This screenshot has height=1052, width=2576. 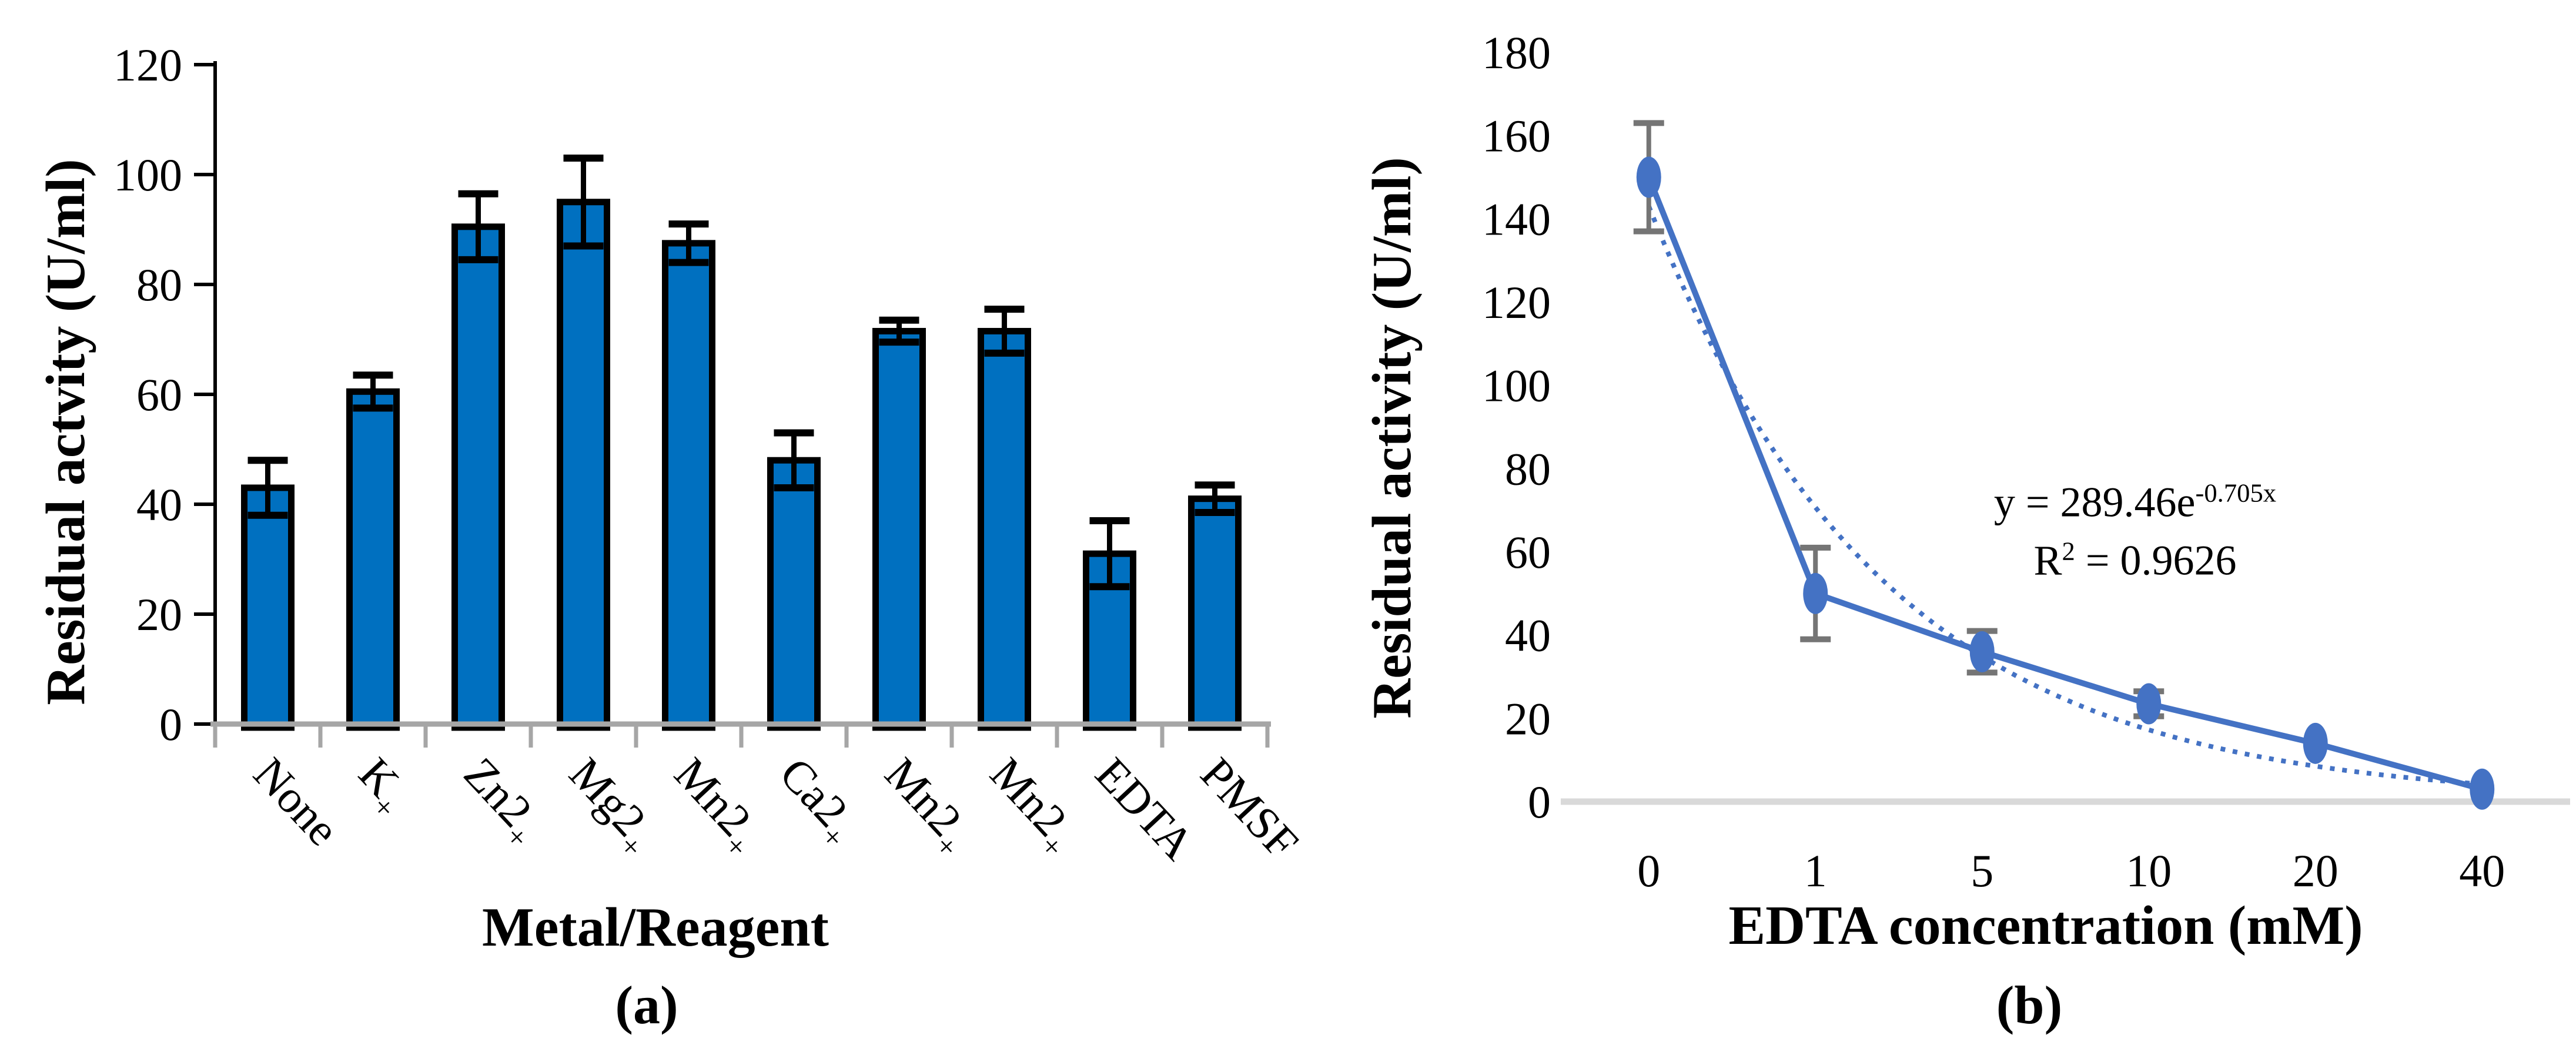 I want to click on x-tick-label: 10, so click(x=2149, y=871).